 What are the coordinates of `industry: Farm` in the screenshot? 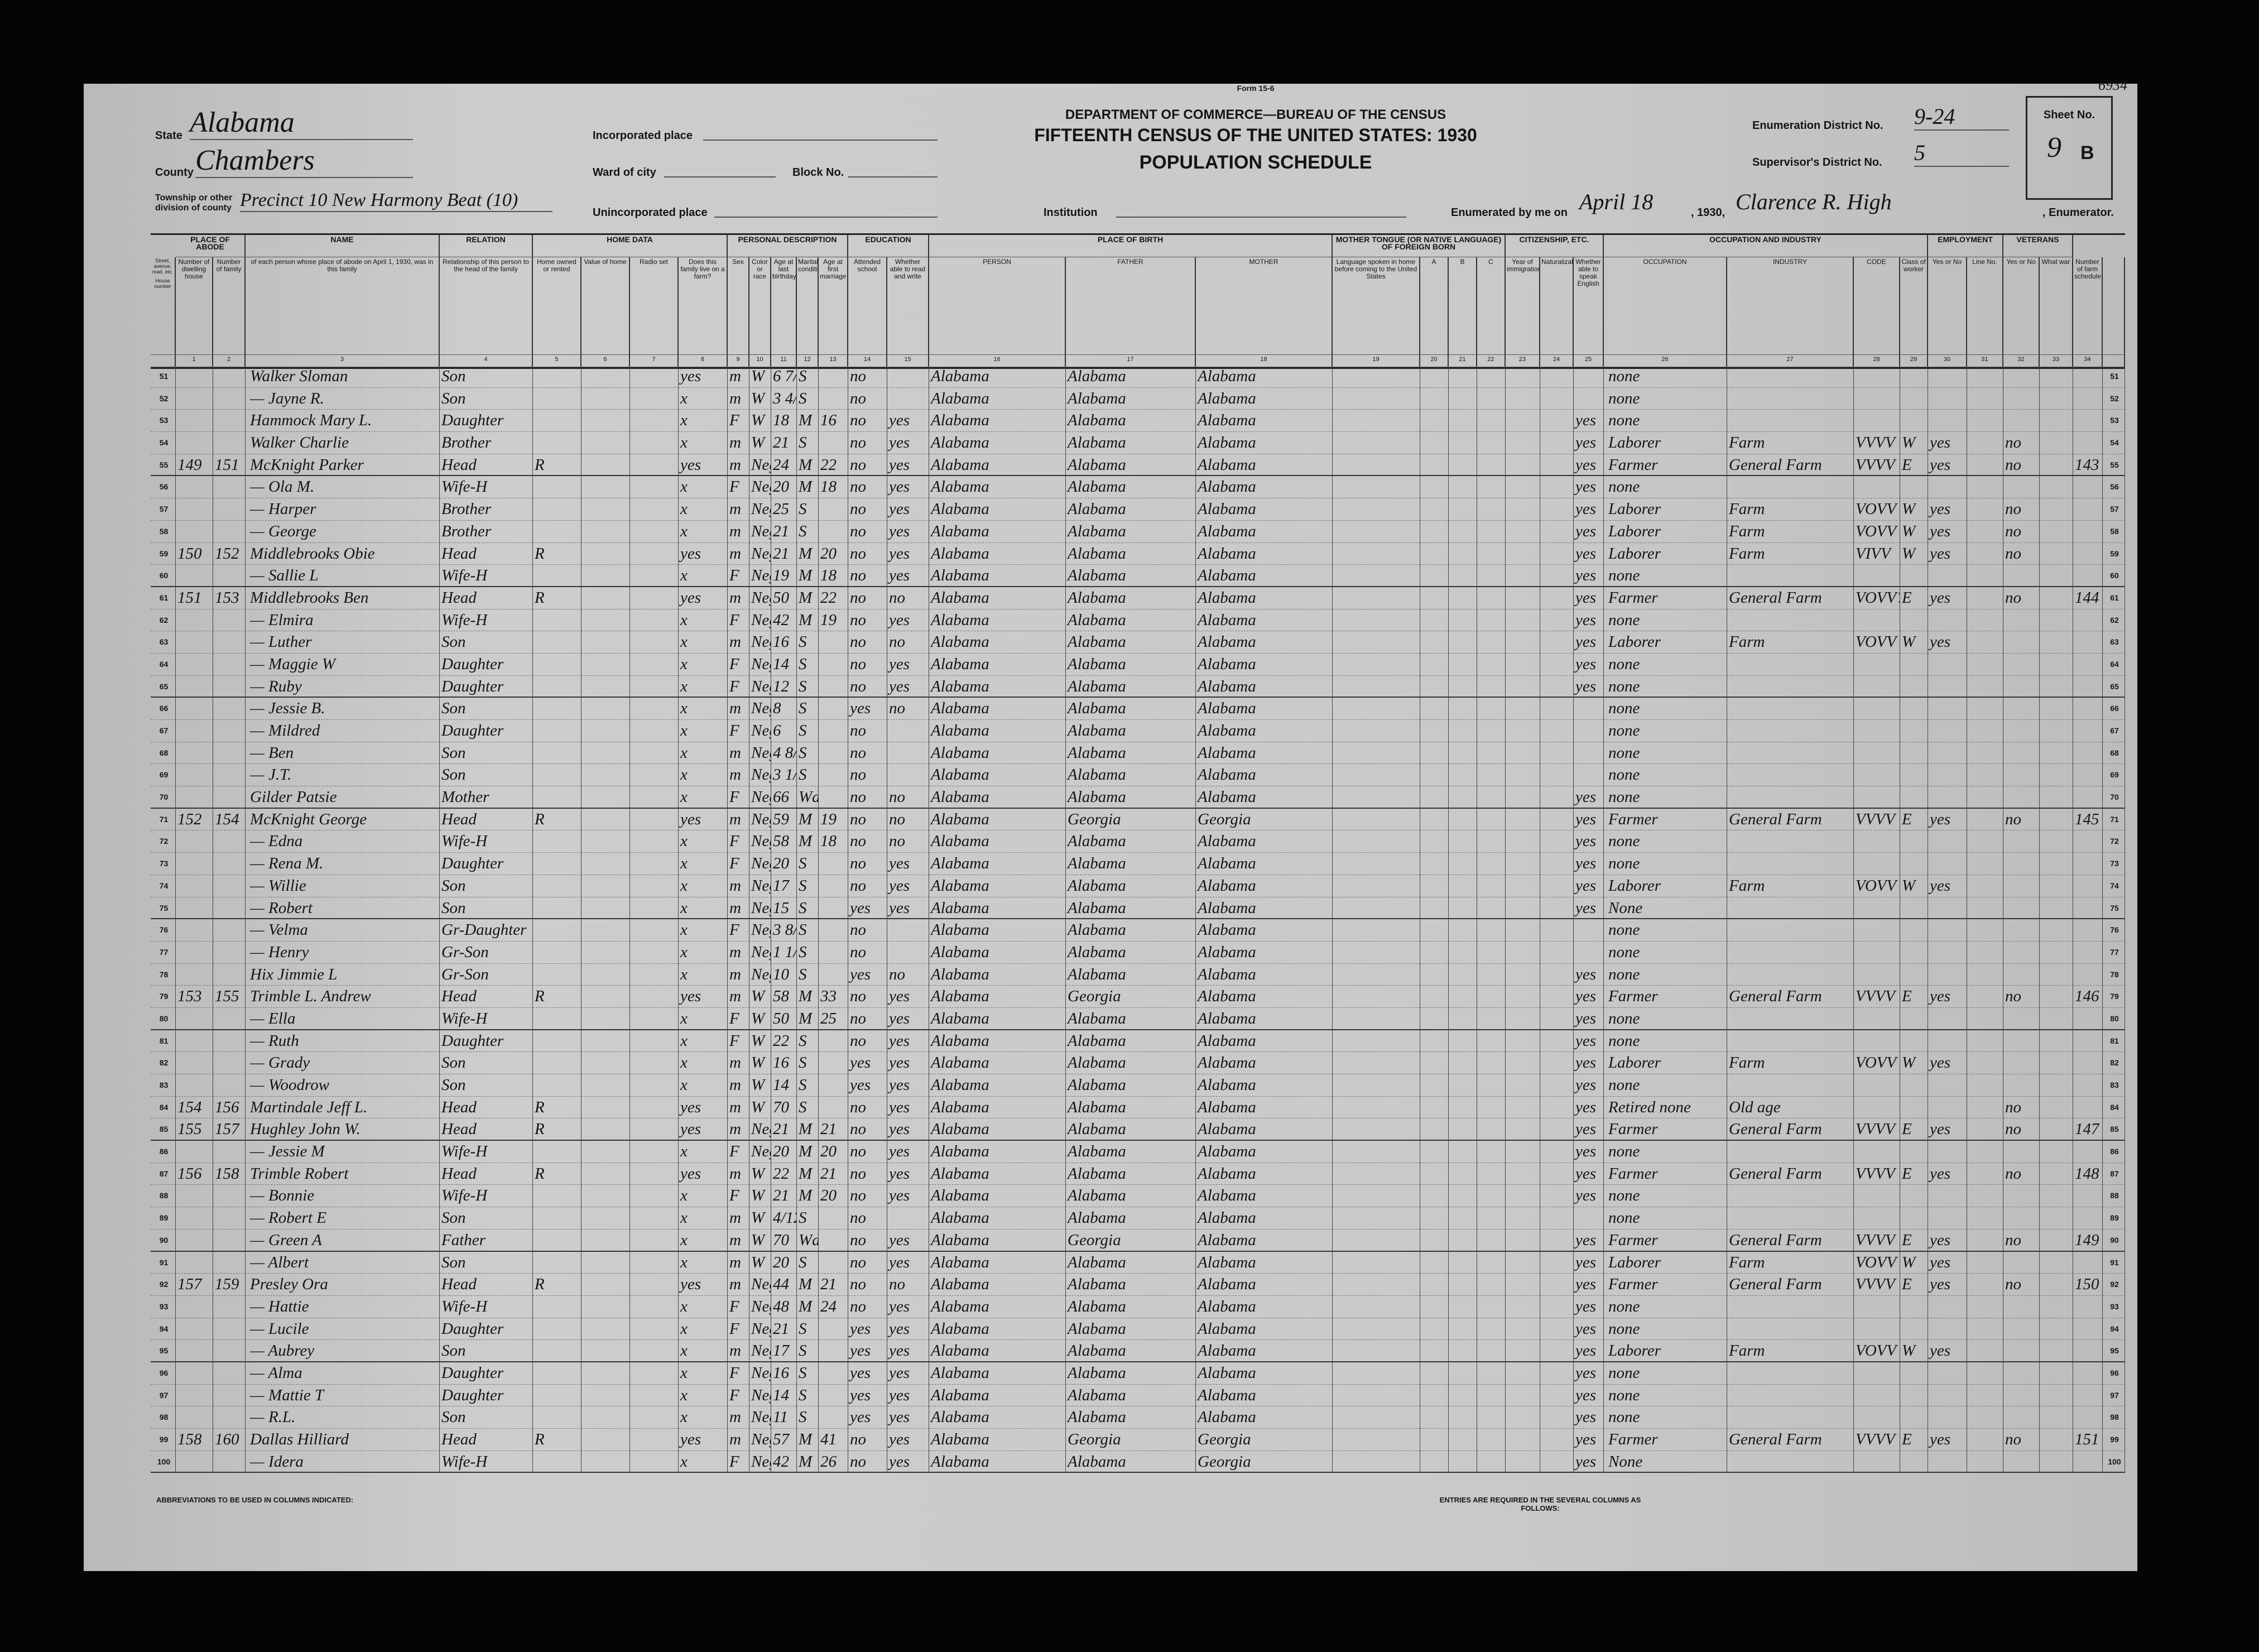 It's located at (1790, 886).